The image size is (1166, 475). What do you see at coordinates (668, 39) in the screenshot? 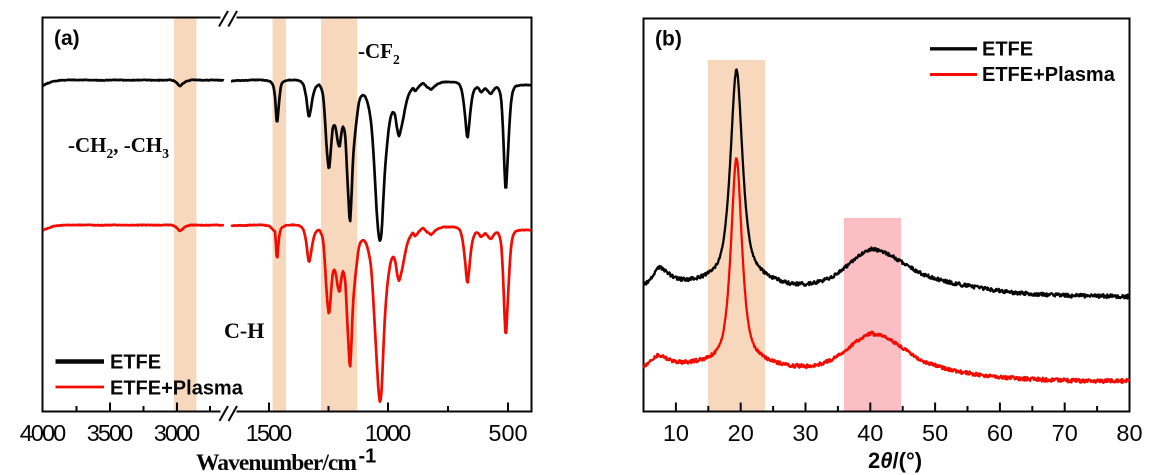
I see `svg-text: (b)` at bounding box center [668, 39].